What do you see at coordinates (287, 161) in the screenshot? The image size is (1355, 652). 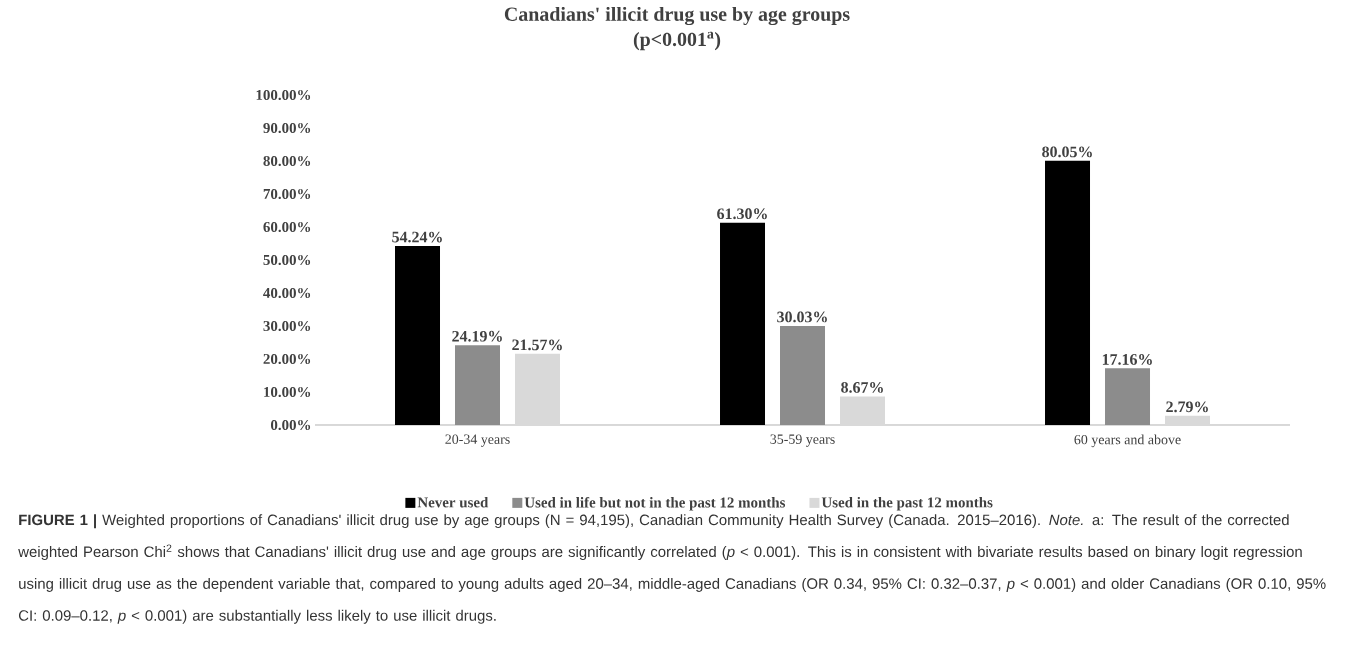 I see `y-tick-label: 80.00%` at bounding box center [287, 161].